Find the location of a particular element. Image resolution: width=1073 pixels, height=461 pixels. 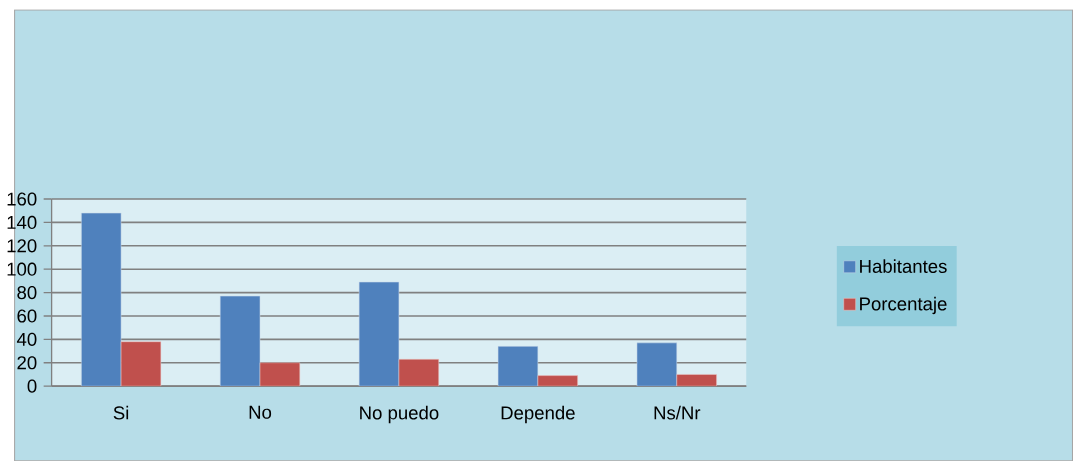

x-tick-label: Depende is located at coordinates (538, 414).